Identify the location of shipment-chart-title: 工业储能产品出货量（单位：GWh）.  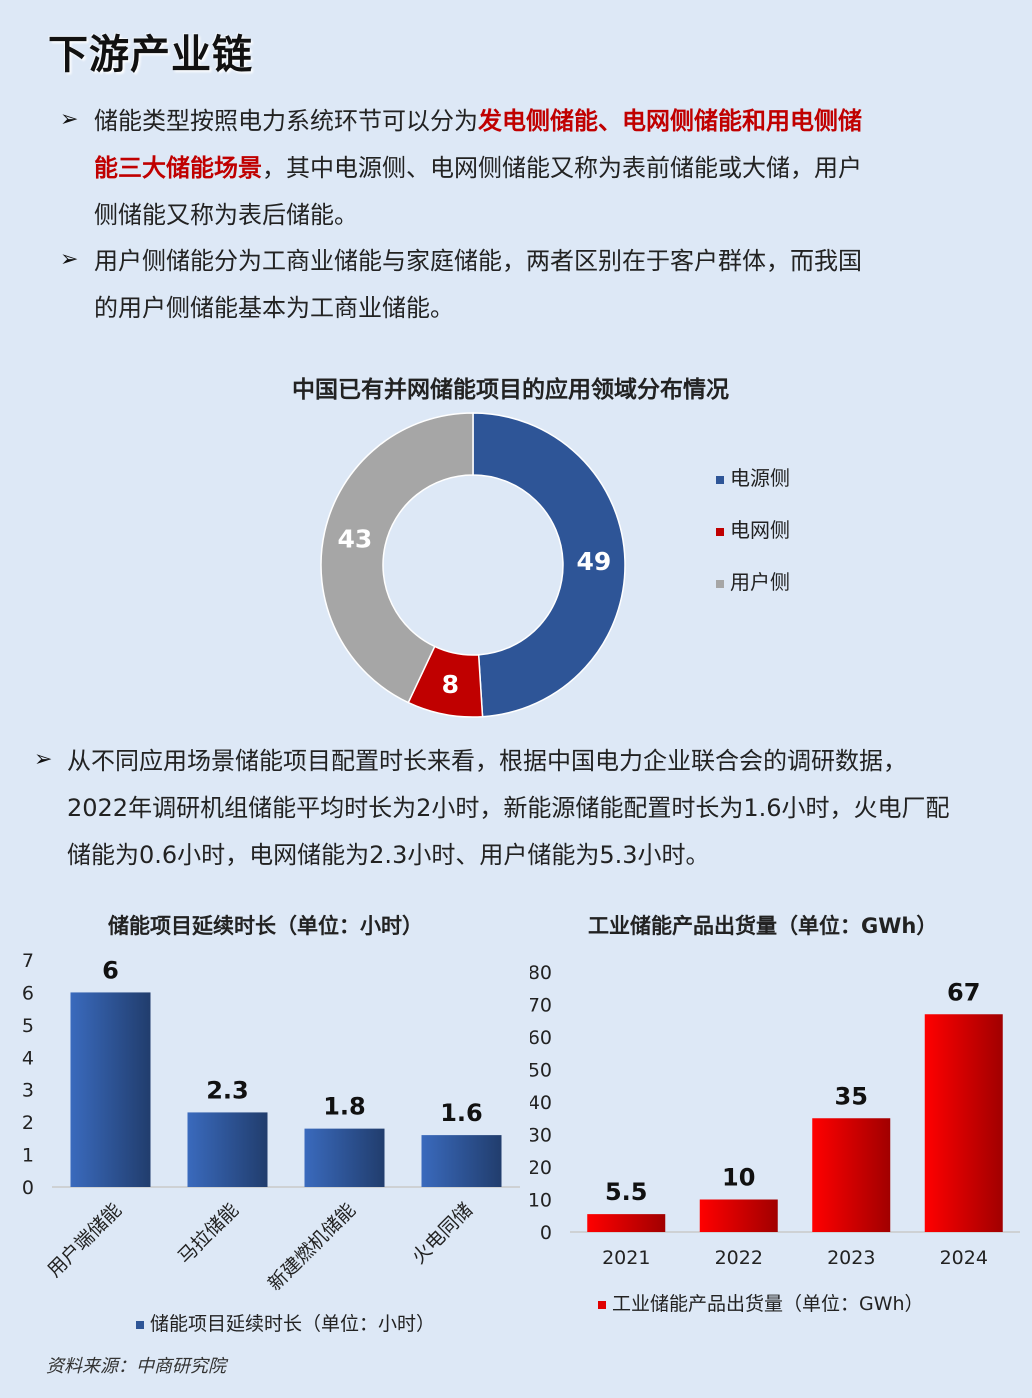
(763, 926).